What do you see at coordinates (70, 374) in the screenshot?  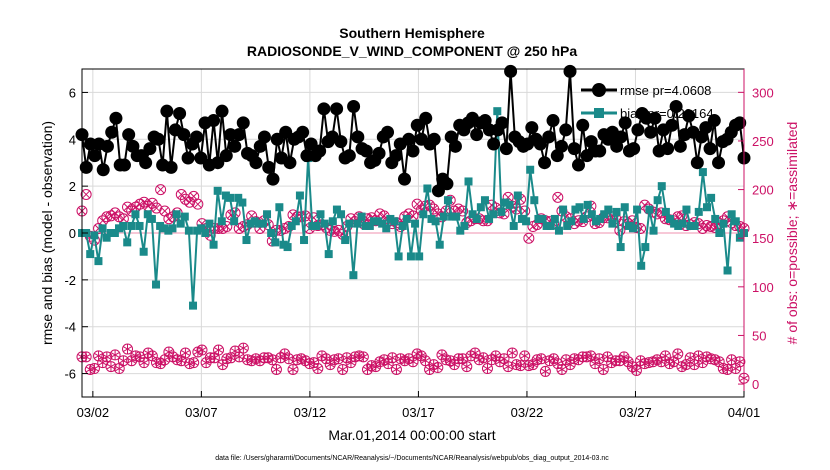 I see `y-tick-label-left: -6` at bounding box center [70, 374].